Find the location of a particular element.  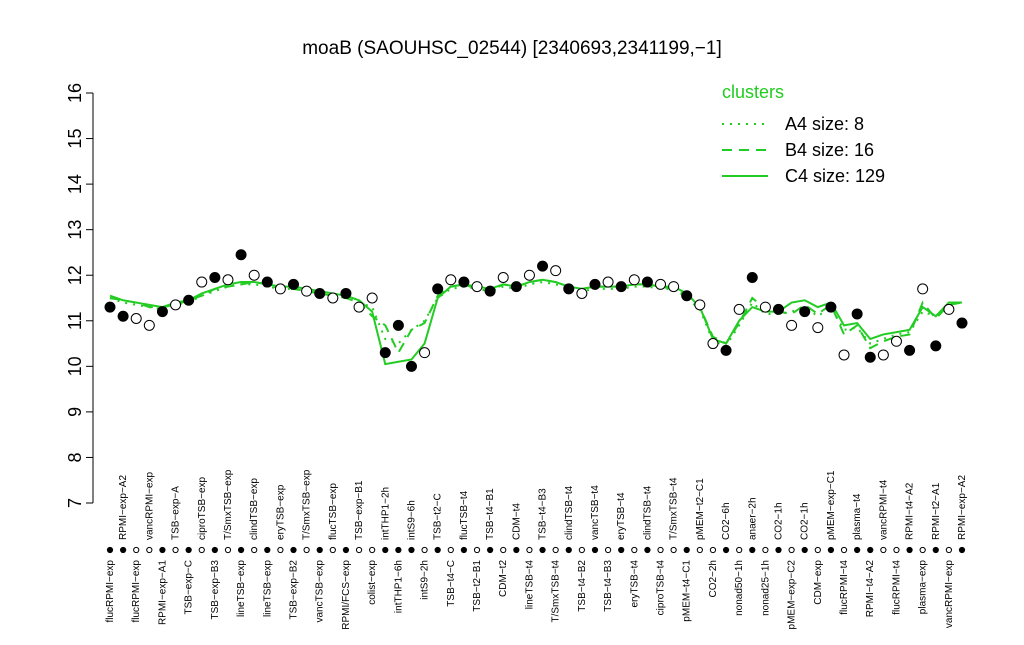

x-tick-label: TSB−exp−B3 is located at coordinates (215, 590).